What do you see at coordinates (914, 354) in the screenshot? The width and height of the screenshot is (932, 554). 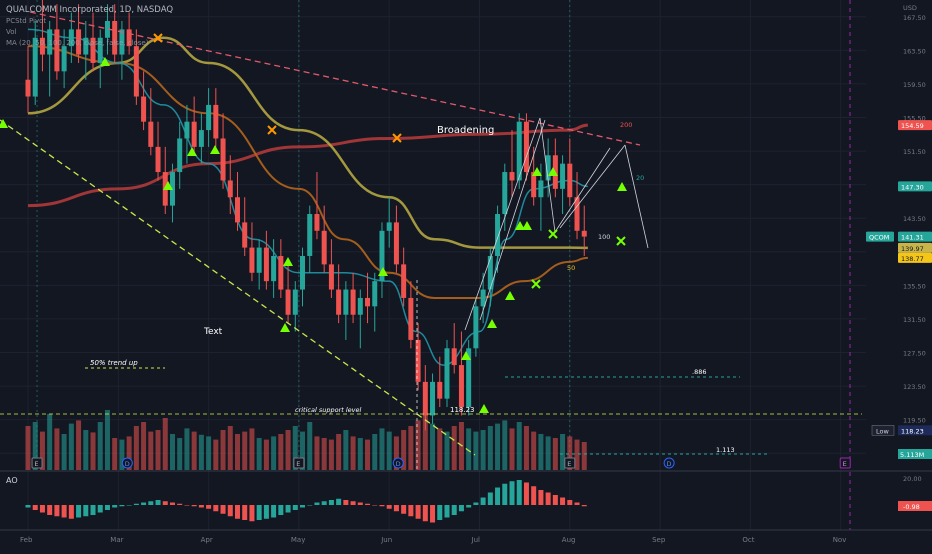 I see `price-tick-label: 127.50` at bounding box center [914, 354].